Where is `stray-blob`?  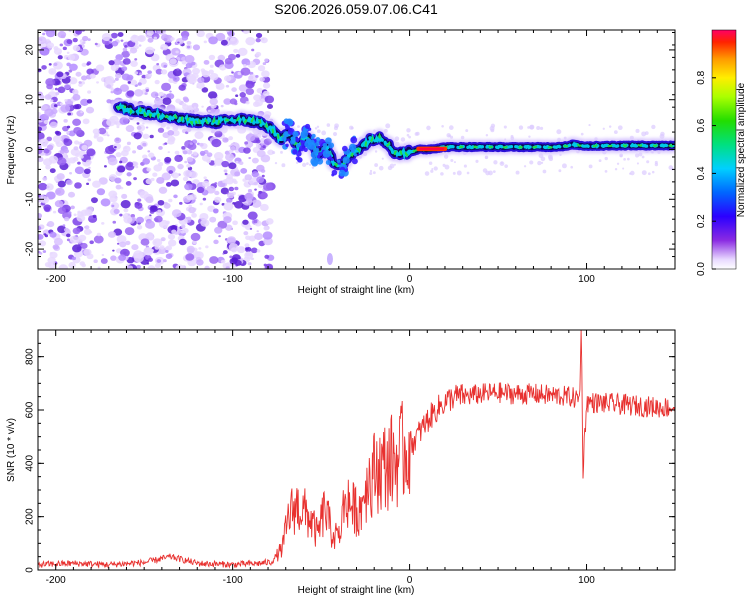
stray-blob is located at coordinates (329, 259).